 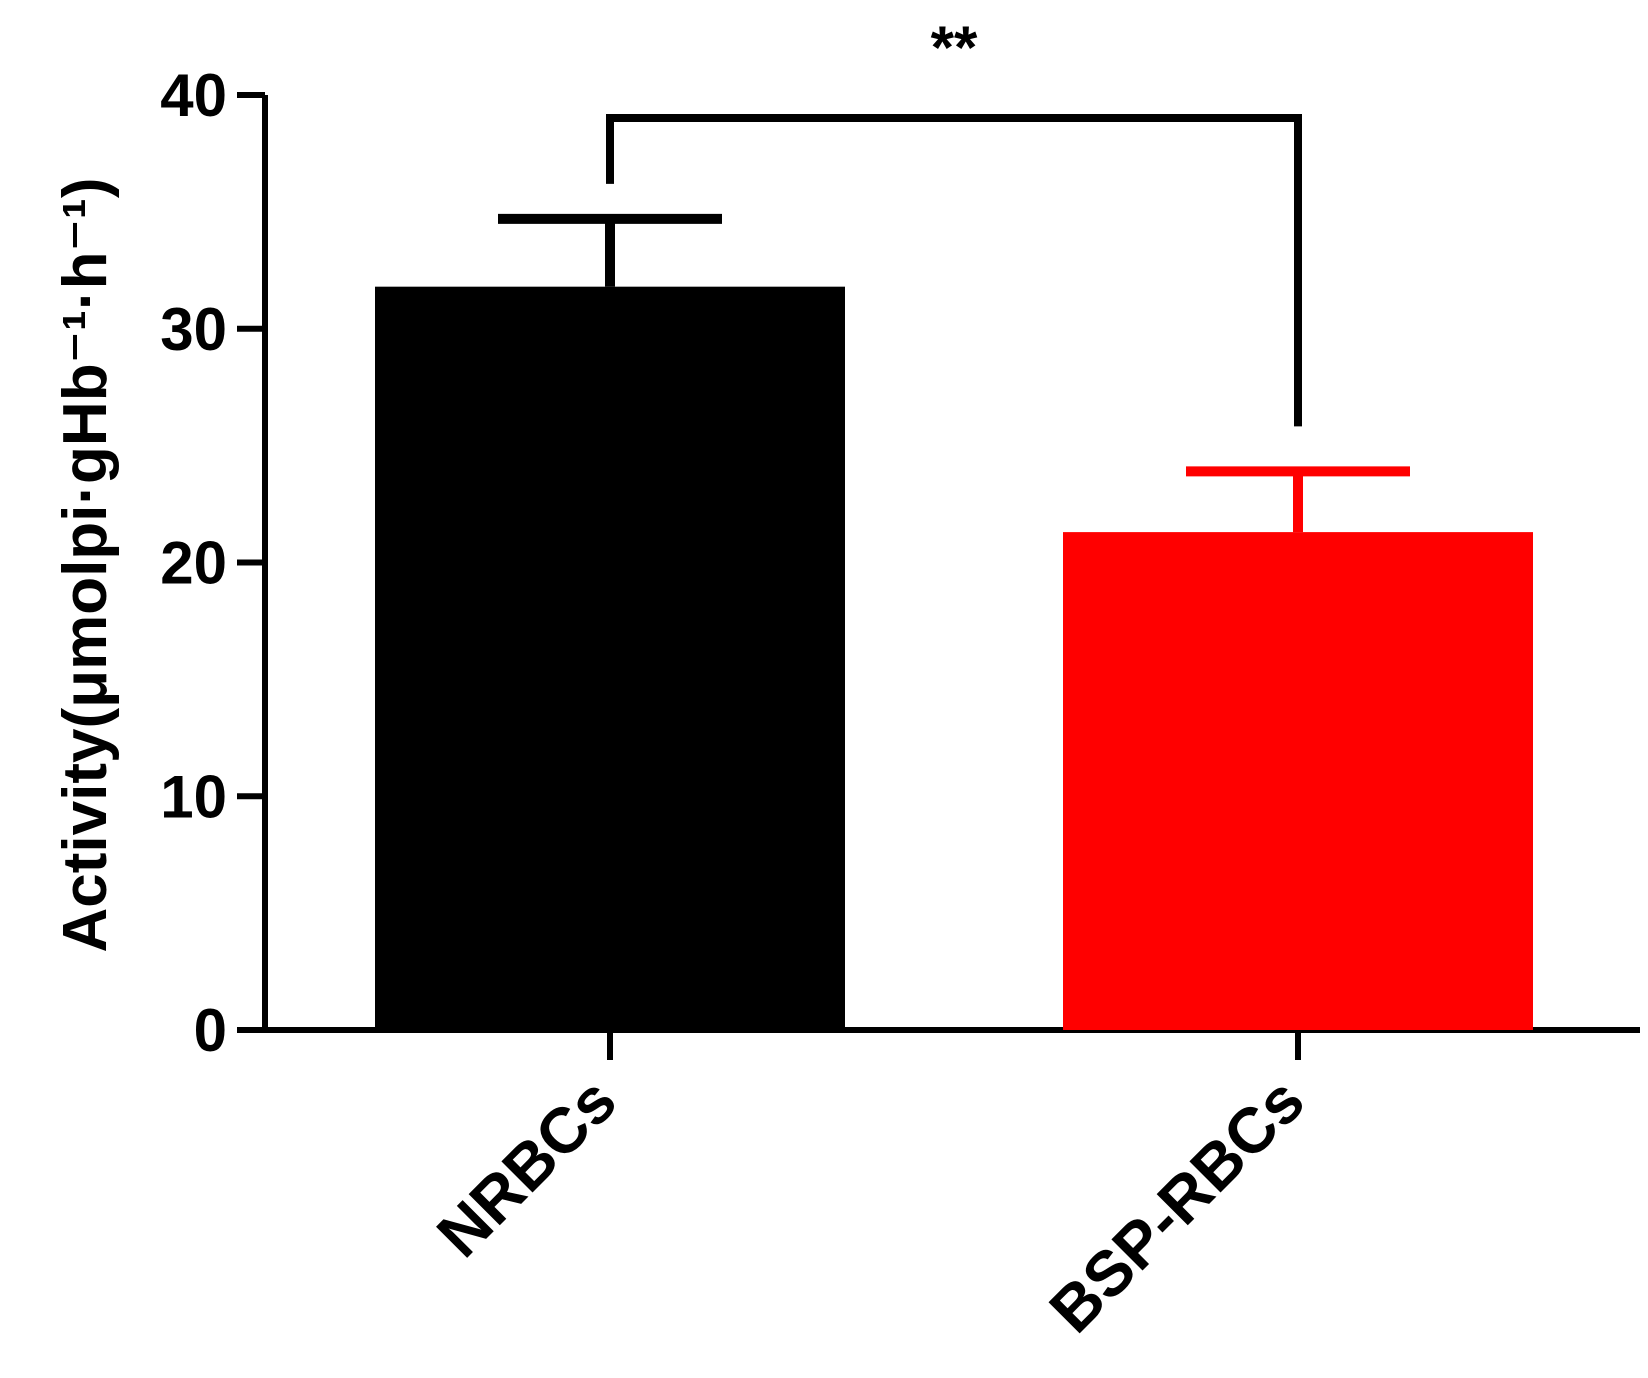 What do you see at coordinates (954, 47) in the screenshot?
I see `significance-label: **` at bounding box center [954, 47].